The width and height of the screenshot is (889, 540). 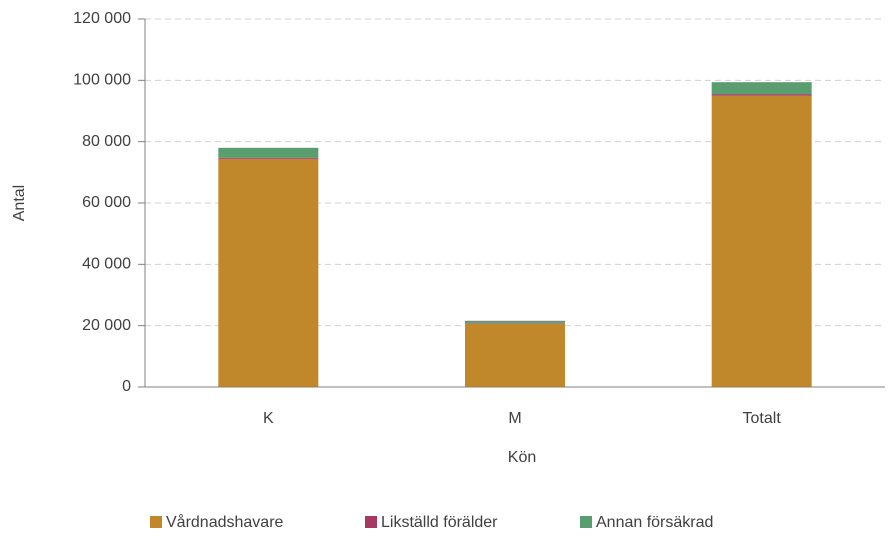 I want to click on y-tick-label: 100 000, so click(x=102, y=80).